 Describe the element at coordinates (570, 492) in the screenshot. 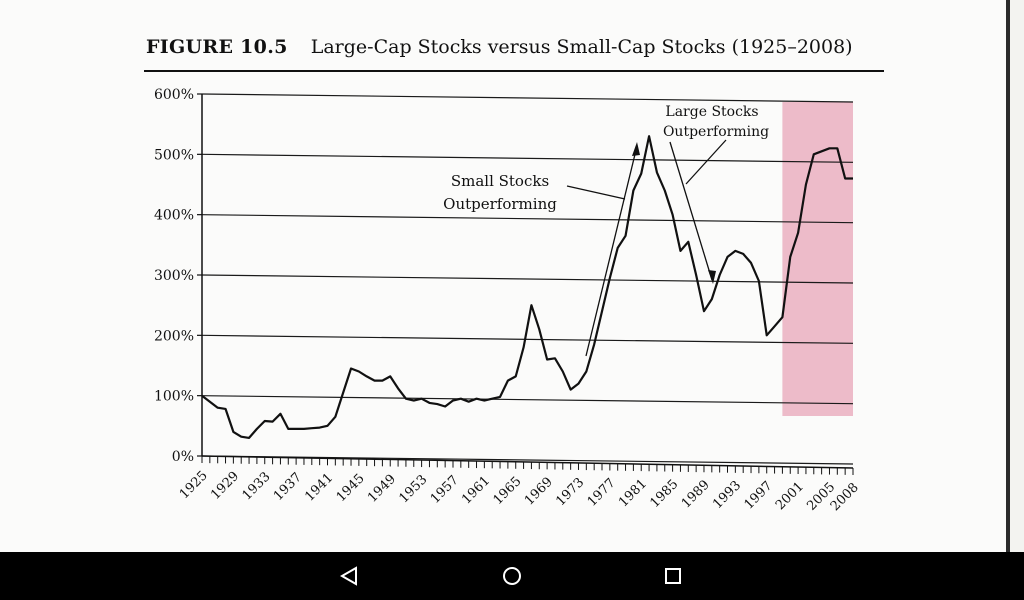

I see `x-tick-label-1973: 1973` at that location.